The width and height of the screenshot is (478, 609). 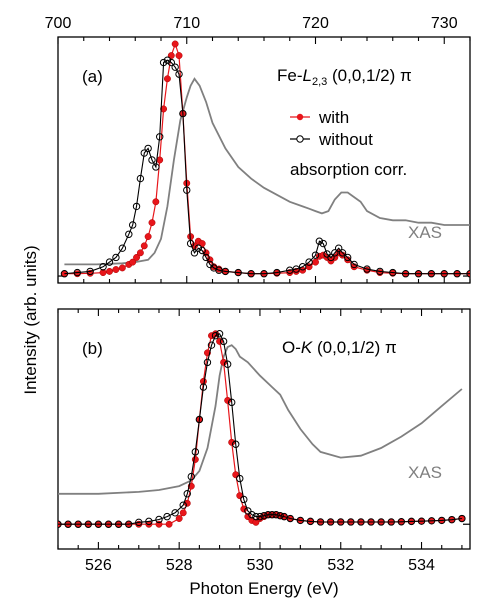 I want to click on title-rest: (0,0,1/2) π, so click(x=354, y=347).